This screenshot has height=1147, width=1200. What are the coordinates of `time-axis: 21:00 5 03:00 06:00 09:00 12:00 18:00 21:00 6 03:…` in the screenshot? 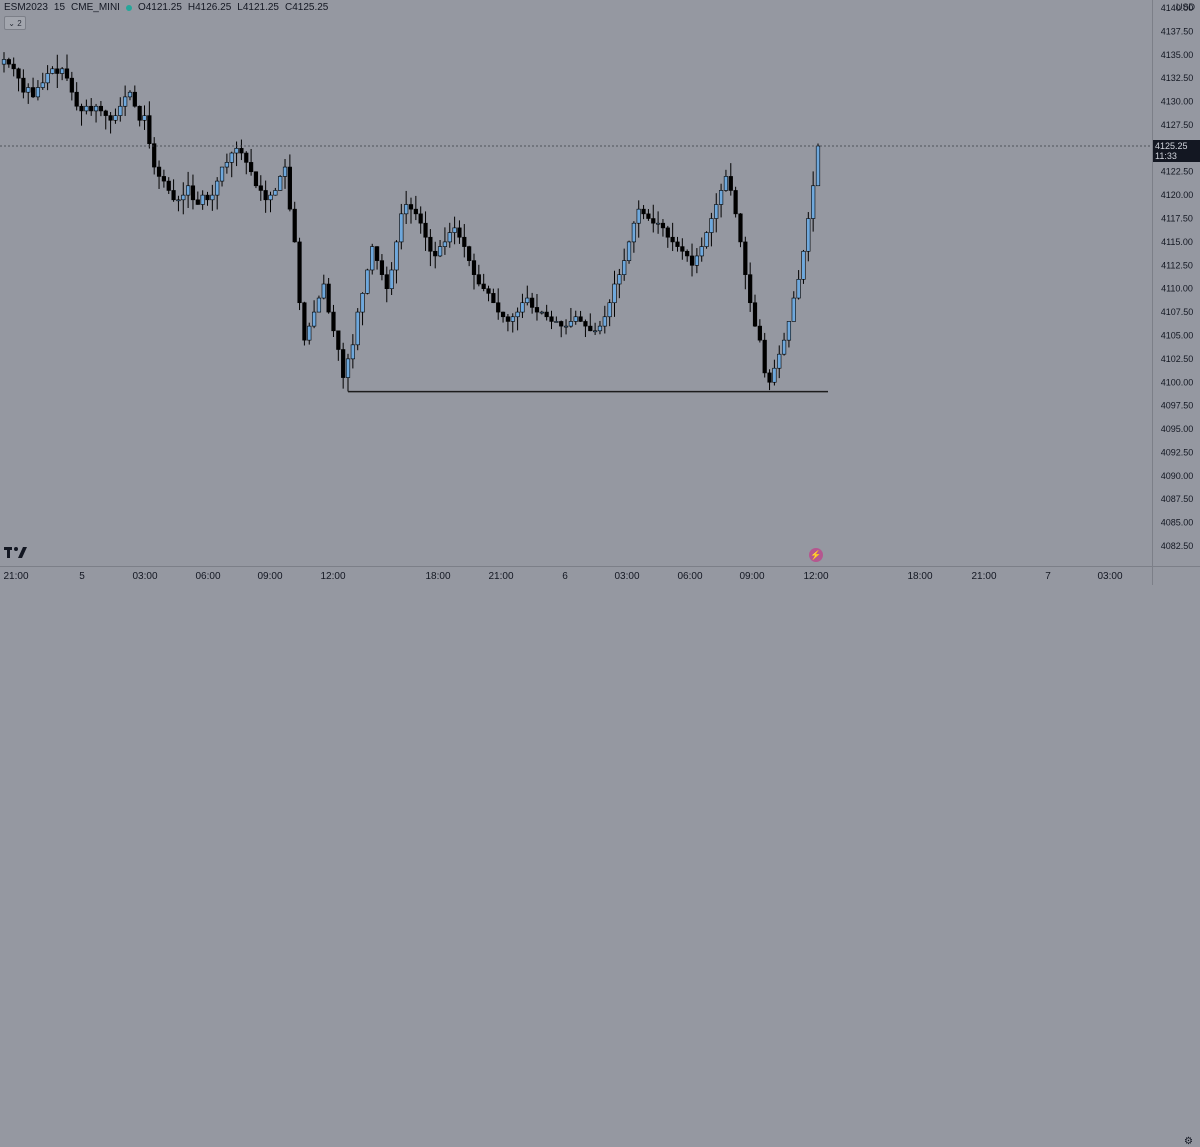 It's located at (576, 575).